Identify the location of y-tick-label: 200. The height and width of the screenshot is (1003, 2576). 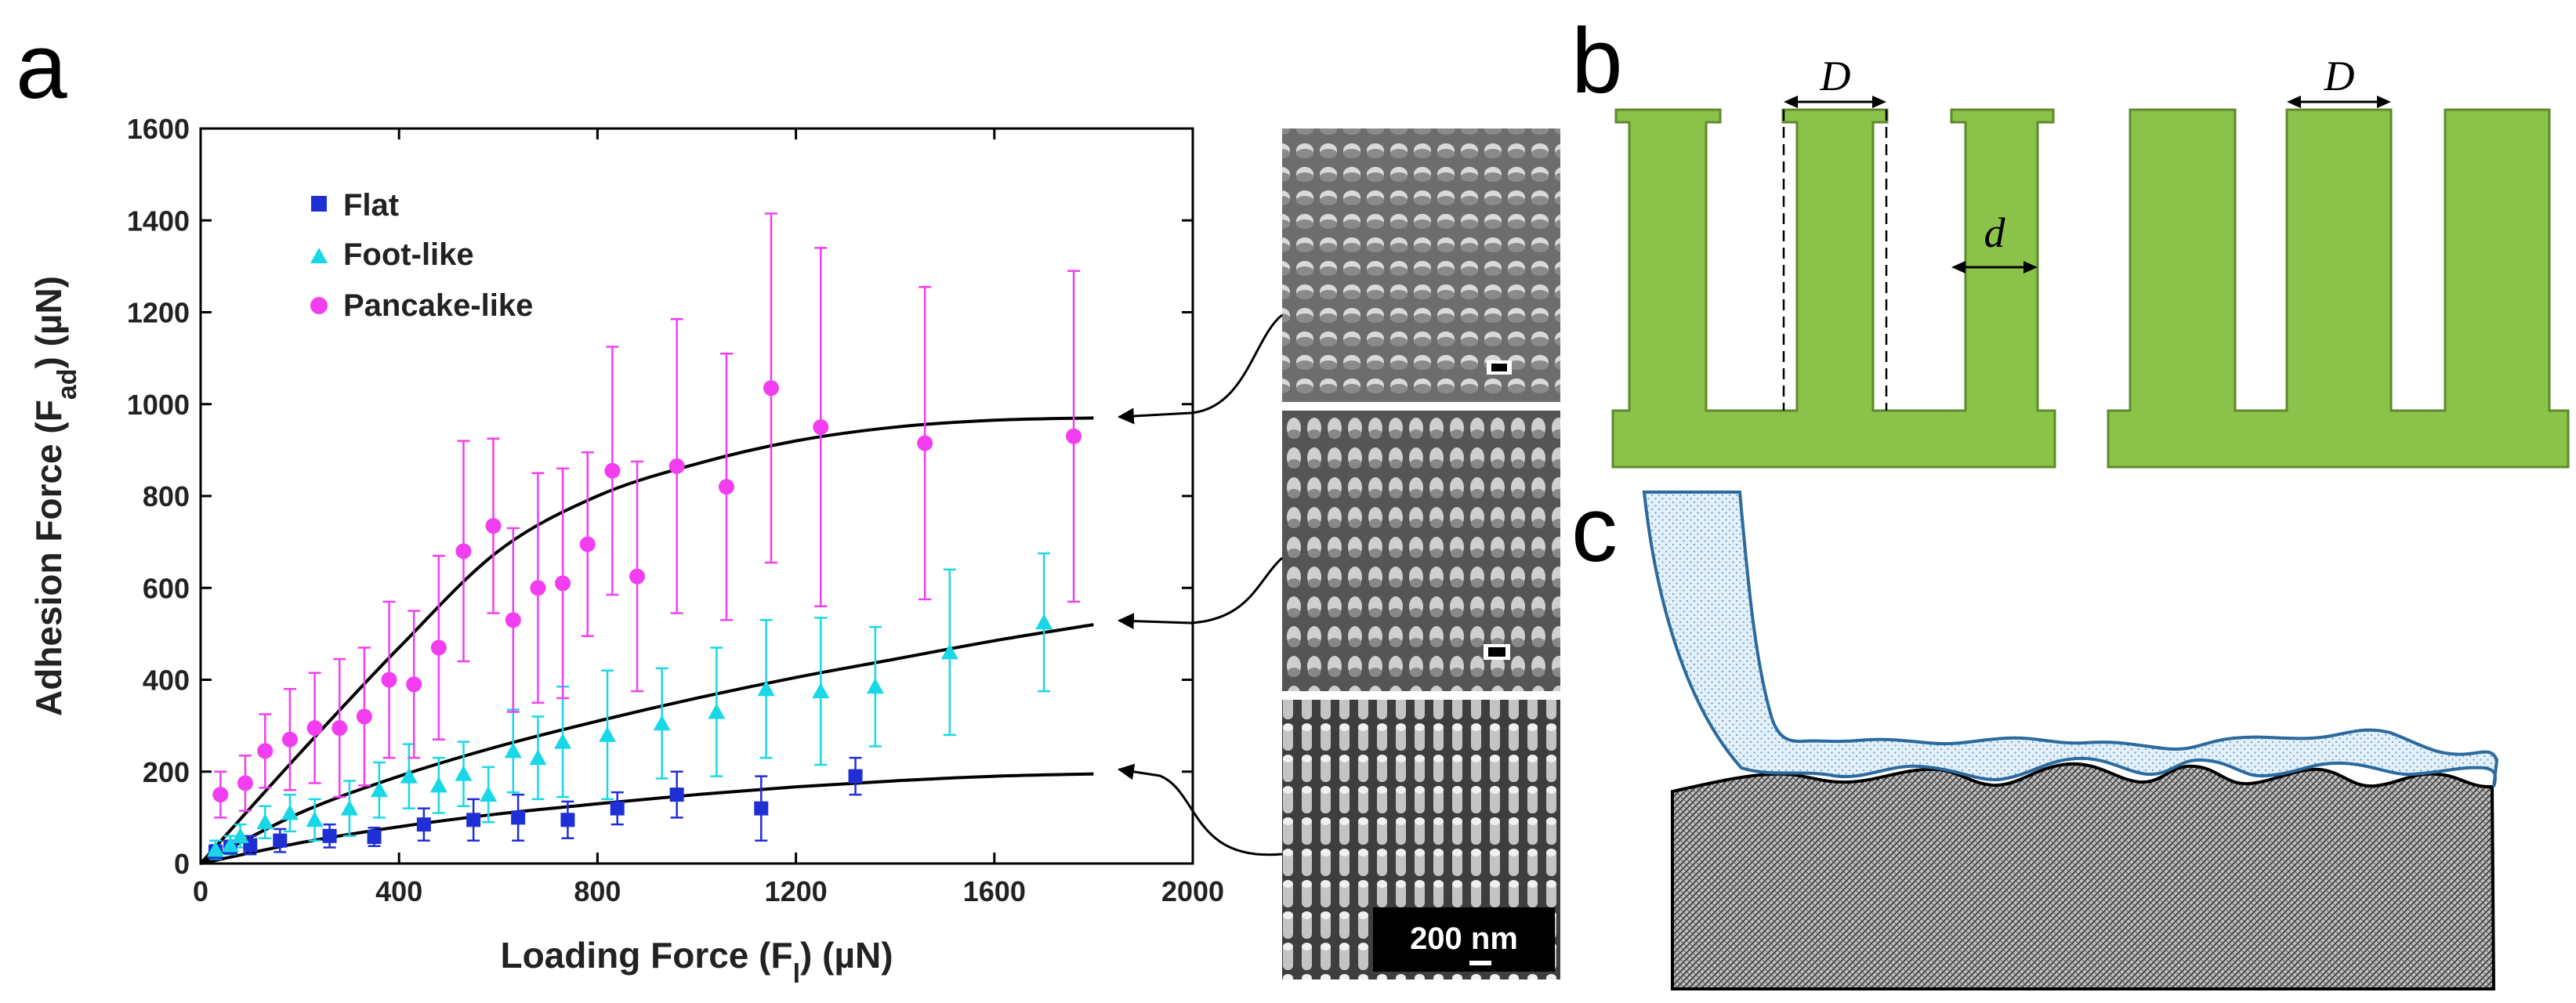
(166, 772).